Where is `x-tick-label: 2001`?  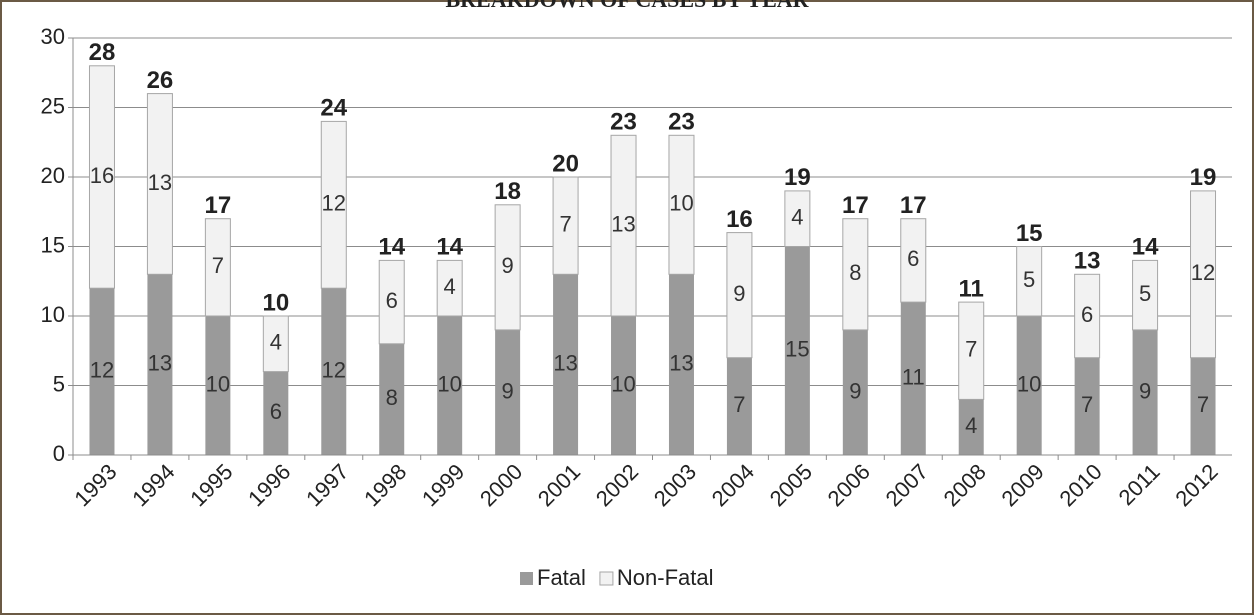
x-tick-label: 2001 is located at coordinates (559, 485).